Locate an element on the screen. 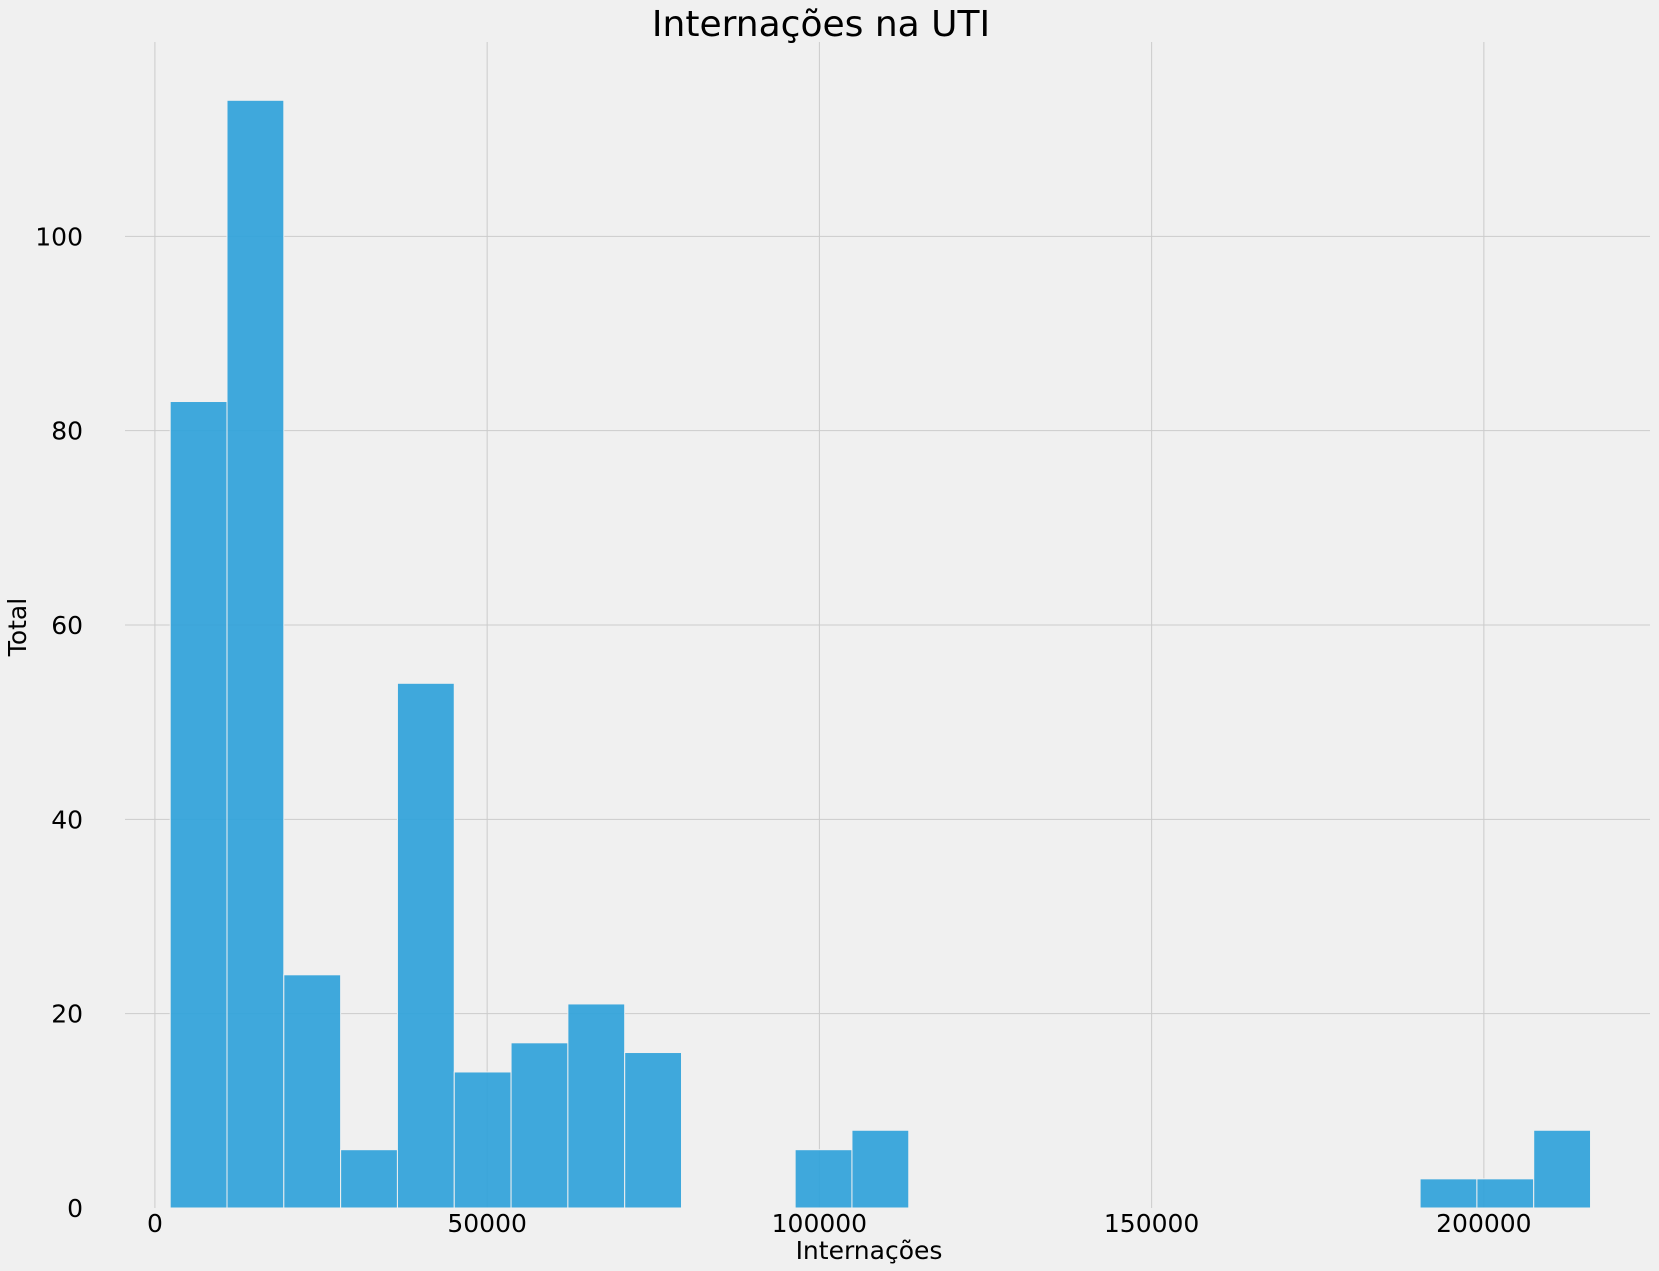 Image resolution: width=1659 pixels, height=1271 pixels. x-axis-label: Internações is located at coordinates (869, 1250).